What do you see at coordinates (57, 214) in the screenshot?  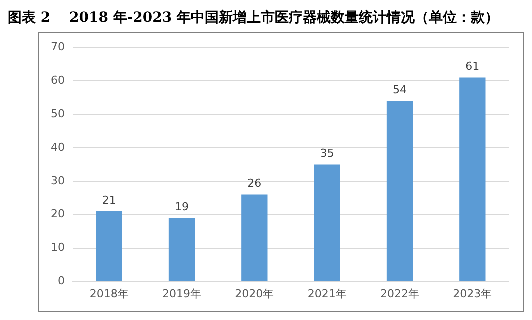 I see `y-tick-label: 20` at bounding box center [57, 214].